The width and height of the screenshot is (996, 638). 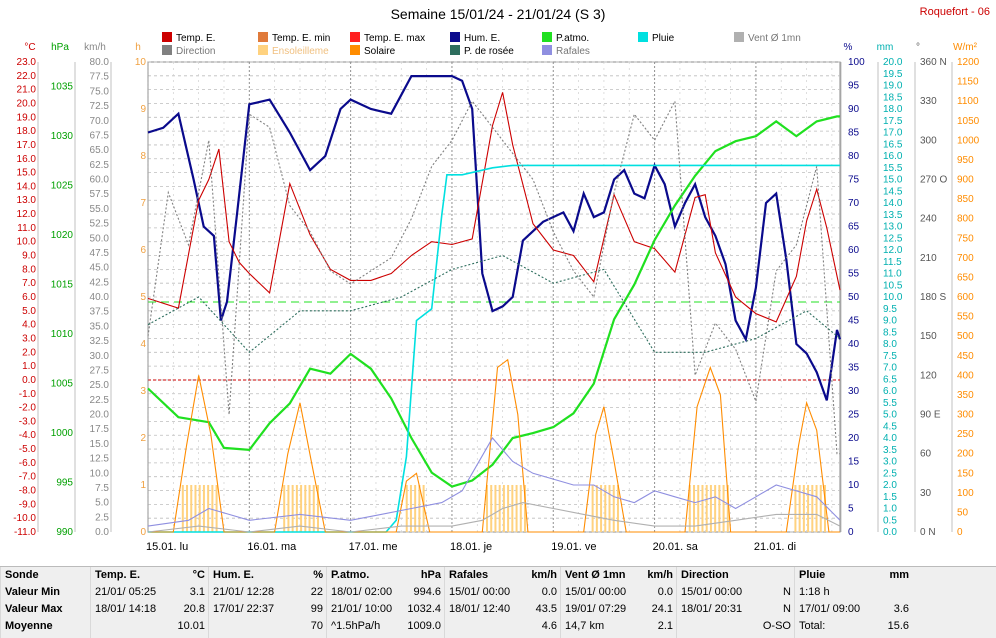 What do you see at coordinates (29, 283) in the screenshot?
I see `tick-label-temp: 7.0` at bounding box center [29, 283].